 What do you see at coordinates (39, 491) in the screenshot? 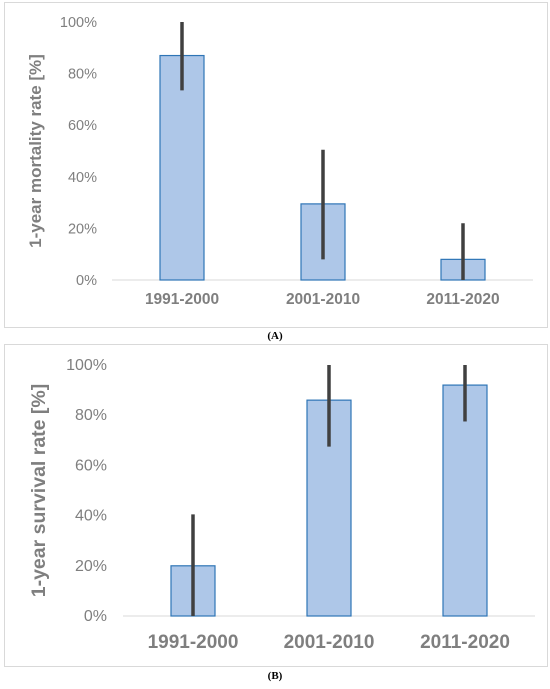
I see `y-axis-label: 1-year survival rate [%]` at bounding box center [39, 491].